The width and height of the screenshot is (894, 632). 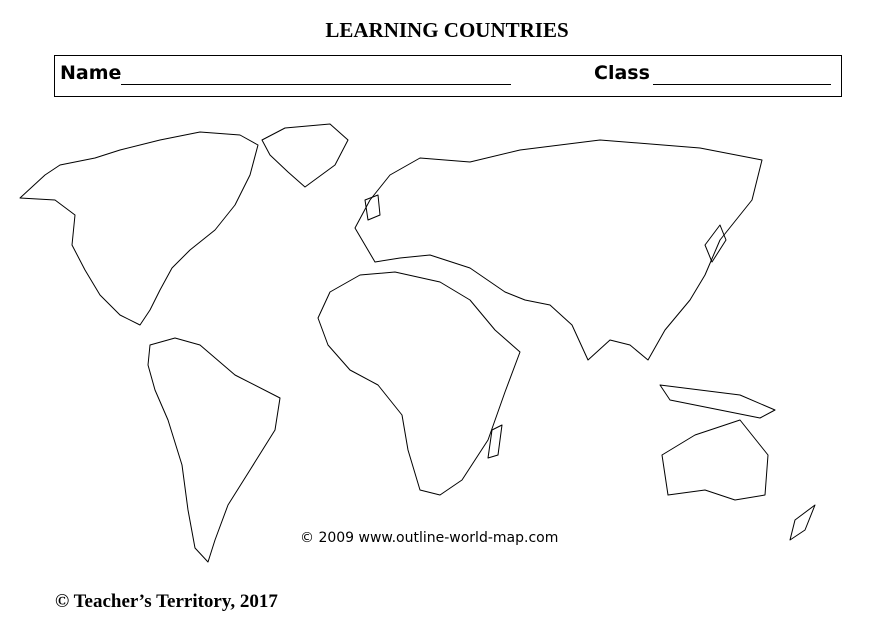 What do you see at coordinates (448, 76) in the screenshot?
I see `form-box: Name Class` at bounding box center [448, 76].